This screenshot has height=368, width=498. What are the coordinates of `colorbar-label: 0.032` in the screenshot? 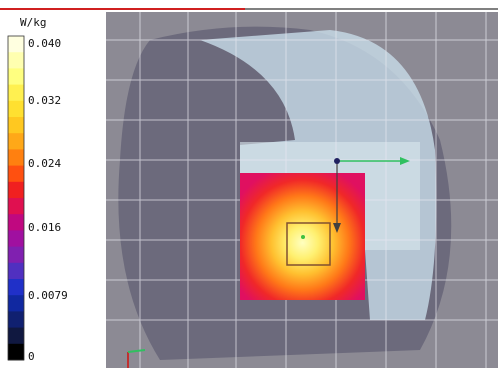 It's located at (44, 100).